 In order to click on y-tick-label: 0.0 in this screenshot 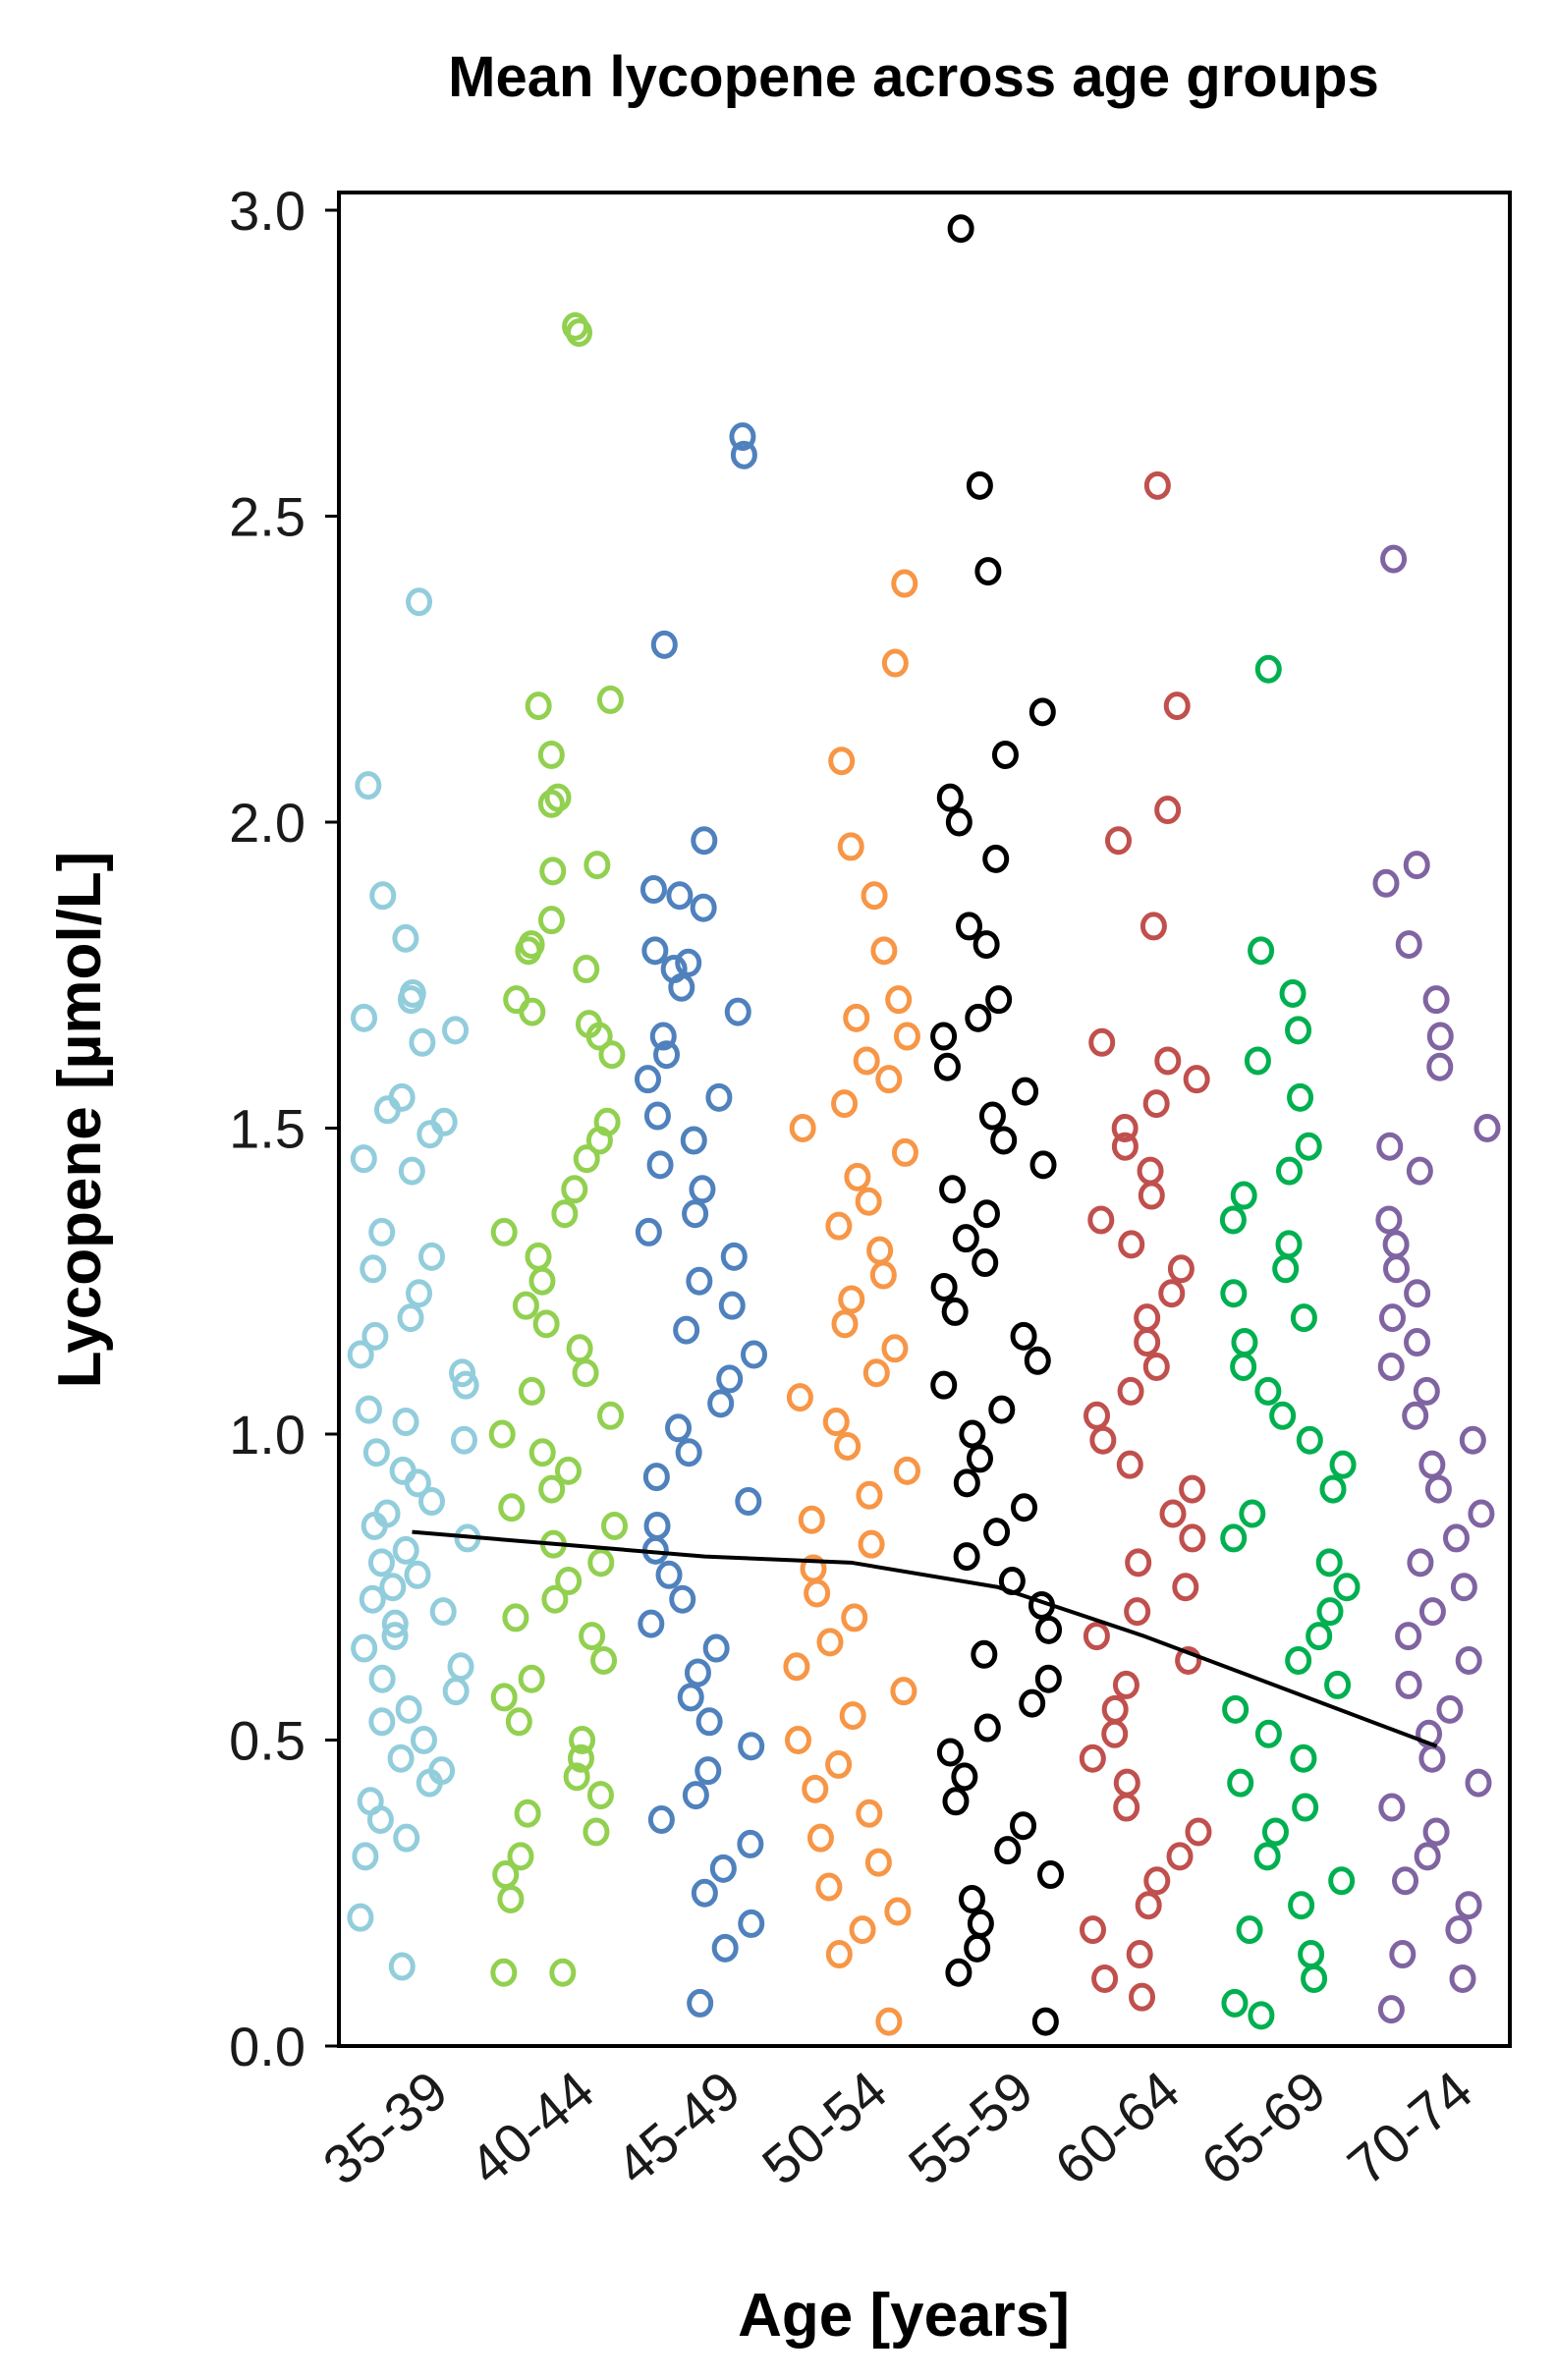, I will do `click(267, 2046)`.